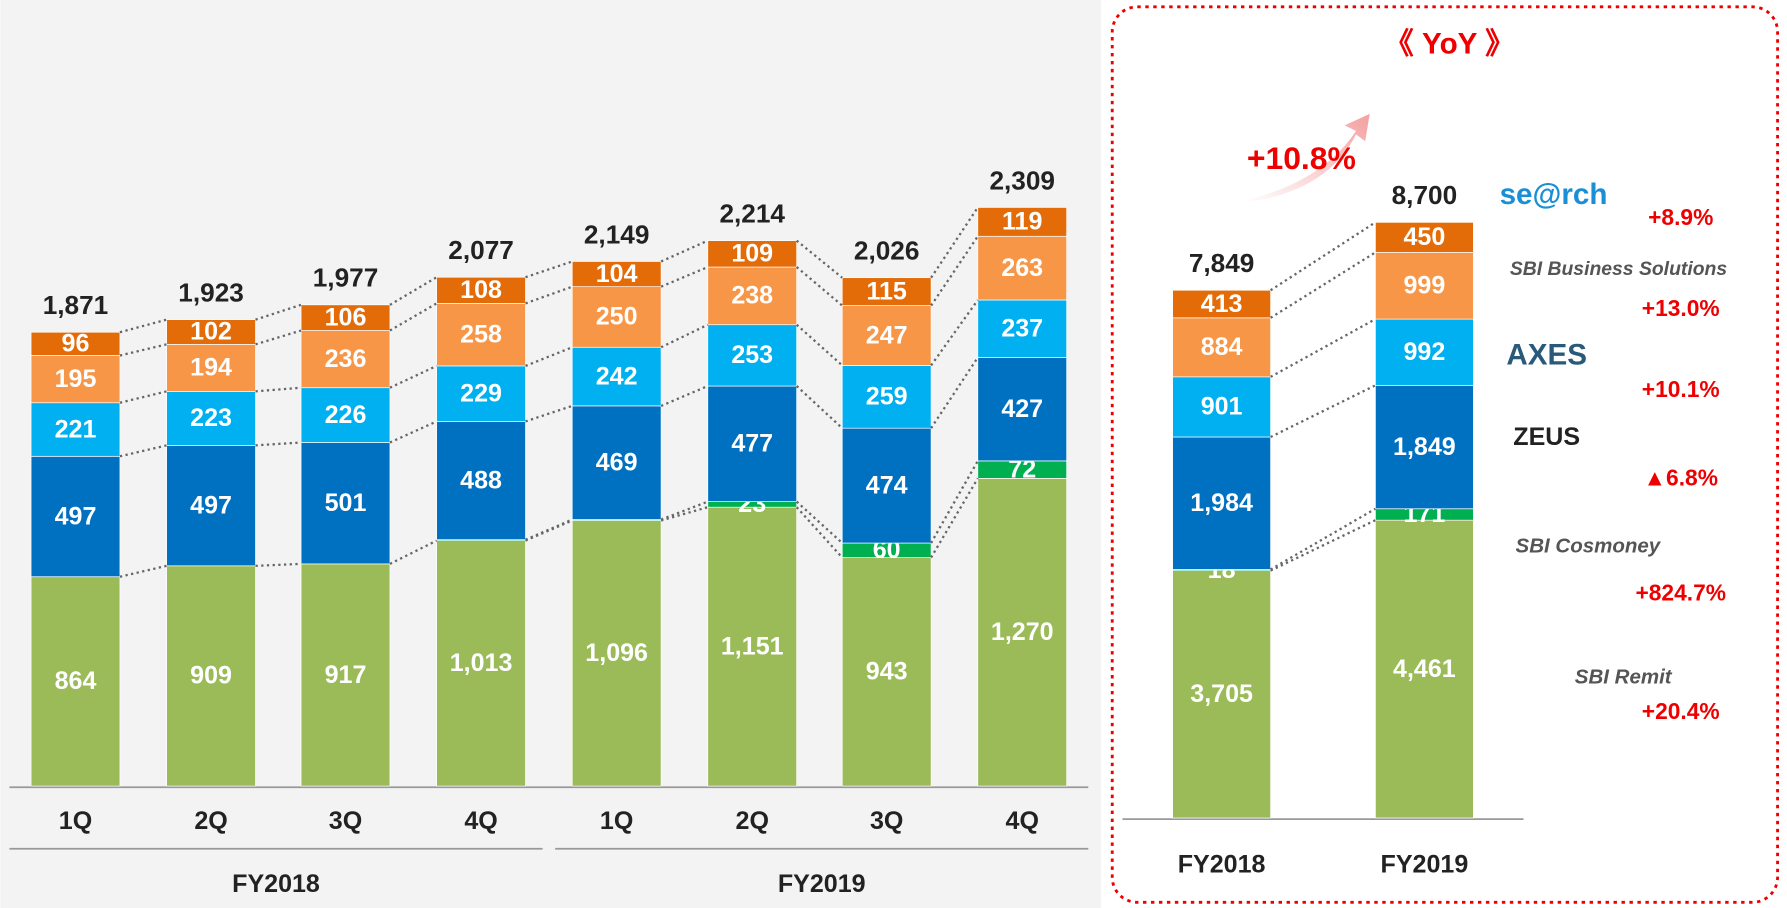 The height and width of the screenshot is (908, 1787). I want to click on value-label: 864, so click(76, 681).